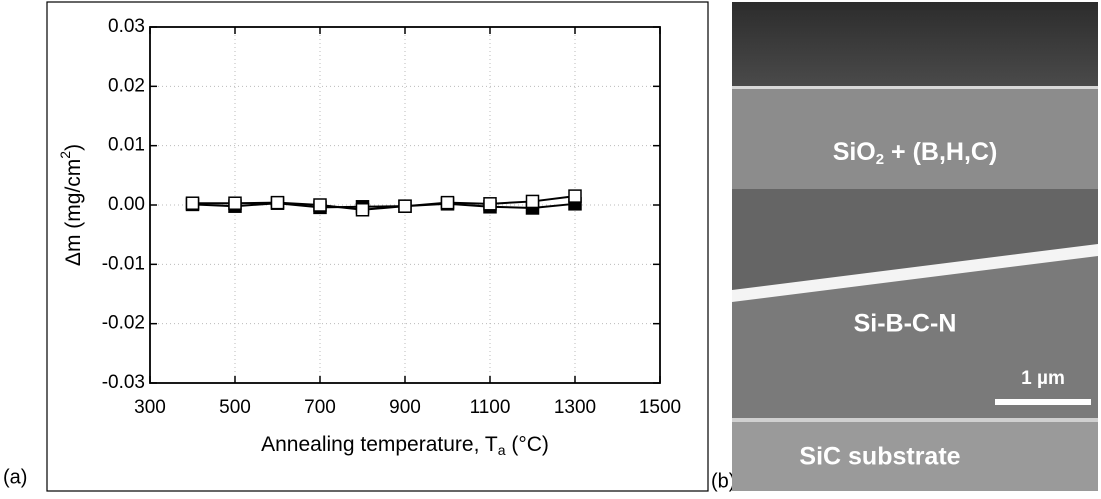  I want to click on scale-label: 1 µm, so click(1043, 378).